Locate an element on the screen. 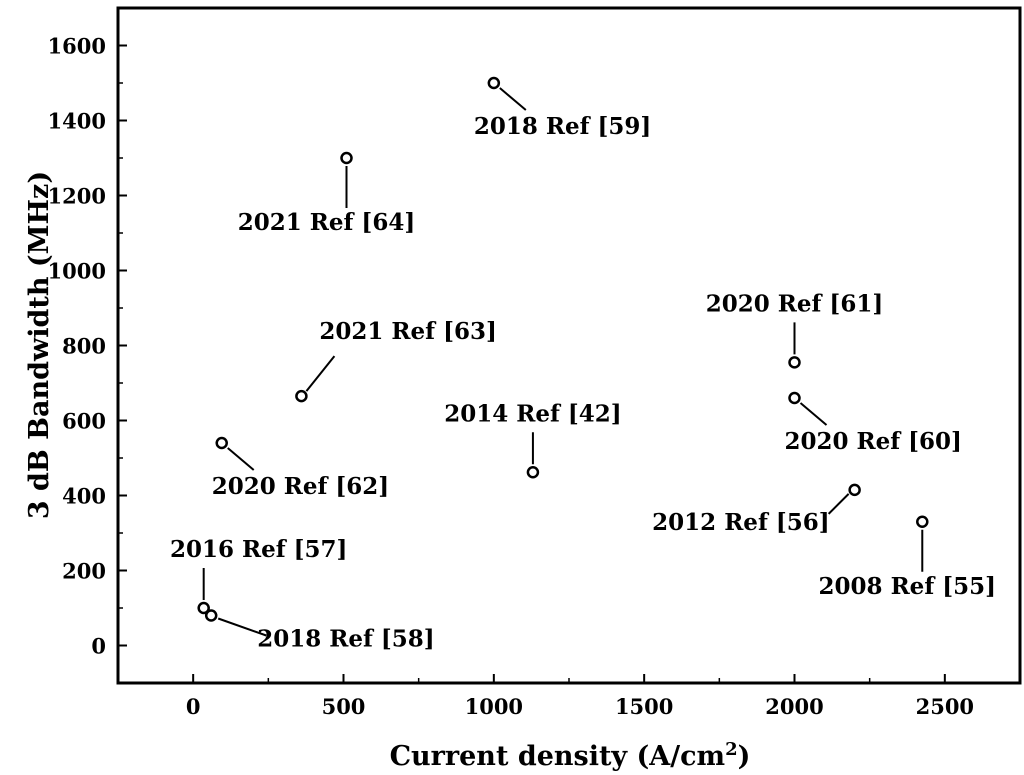 Image resolution: width=1024 pixels, height=775 pixels. y-axis-title: 3 dB Bandwidth (MHz) is located at coordinates (39, 345).